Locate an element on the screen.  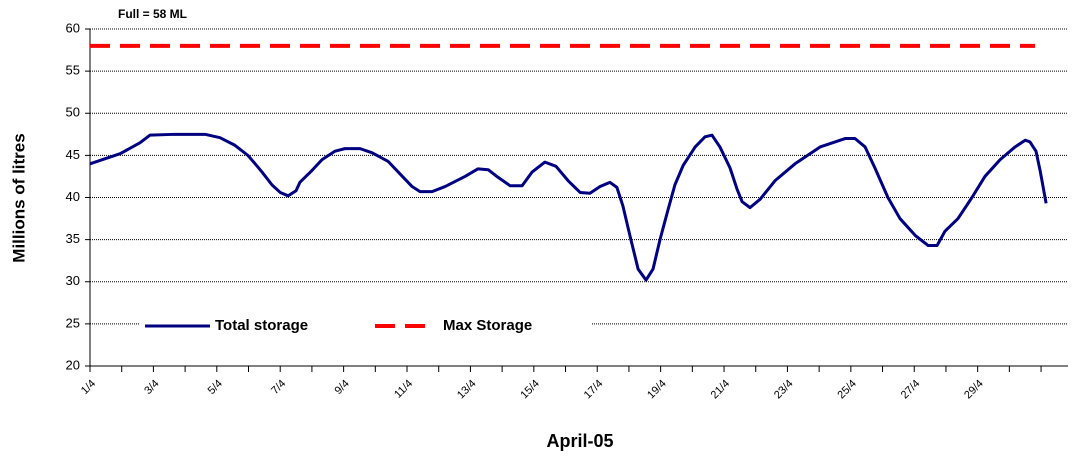
x-tick-label: 17/4 is located at coordinates (594, 390).